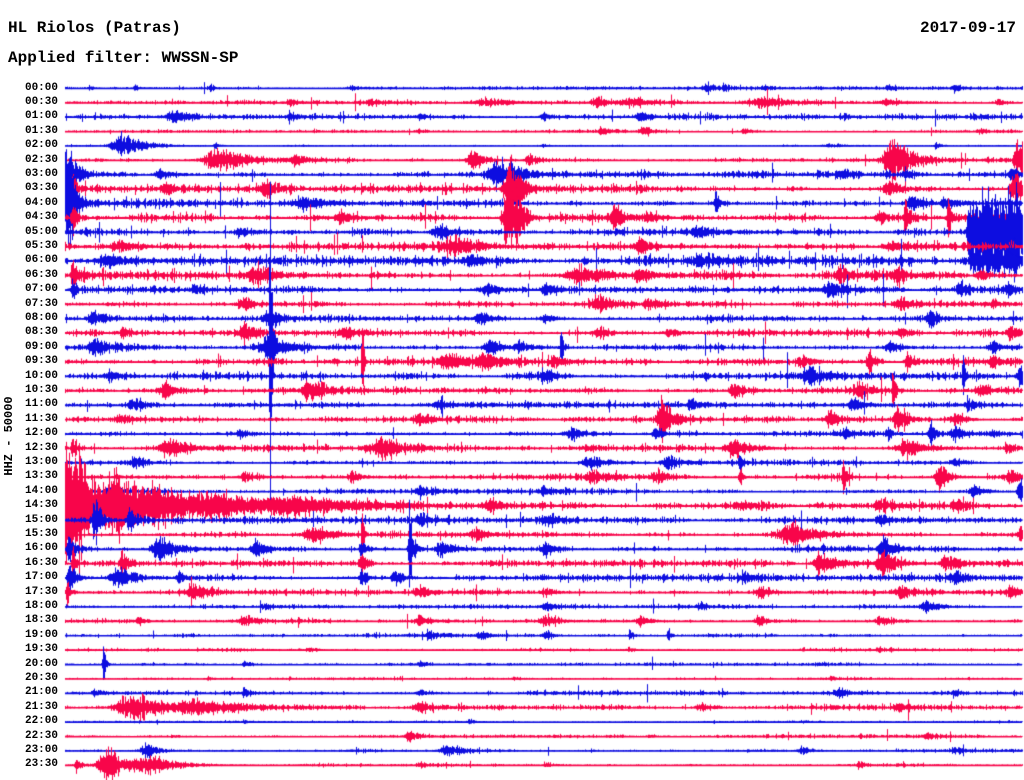  What do you see at coordinates (41, 433) in the screenshot?
I see `time-label-12:00: 12:00` at bounding box center [41, 433].